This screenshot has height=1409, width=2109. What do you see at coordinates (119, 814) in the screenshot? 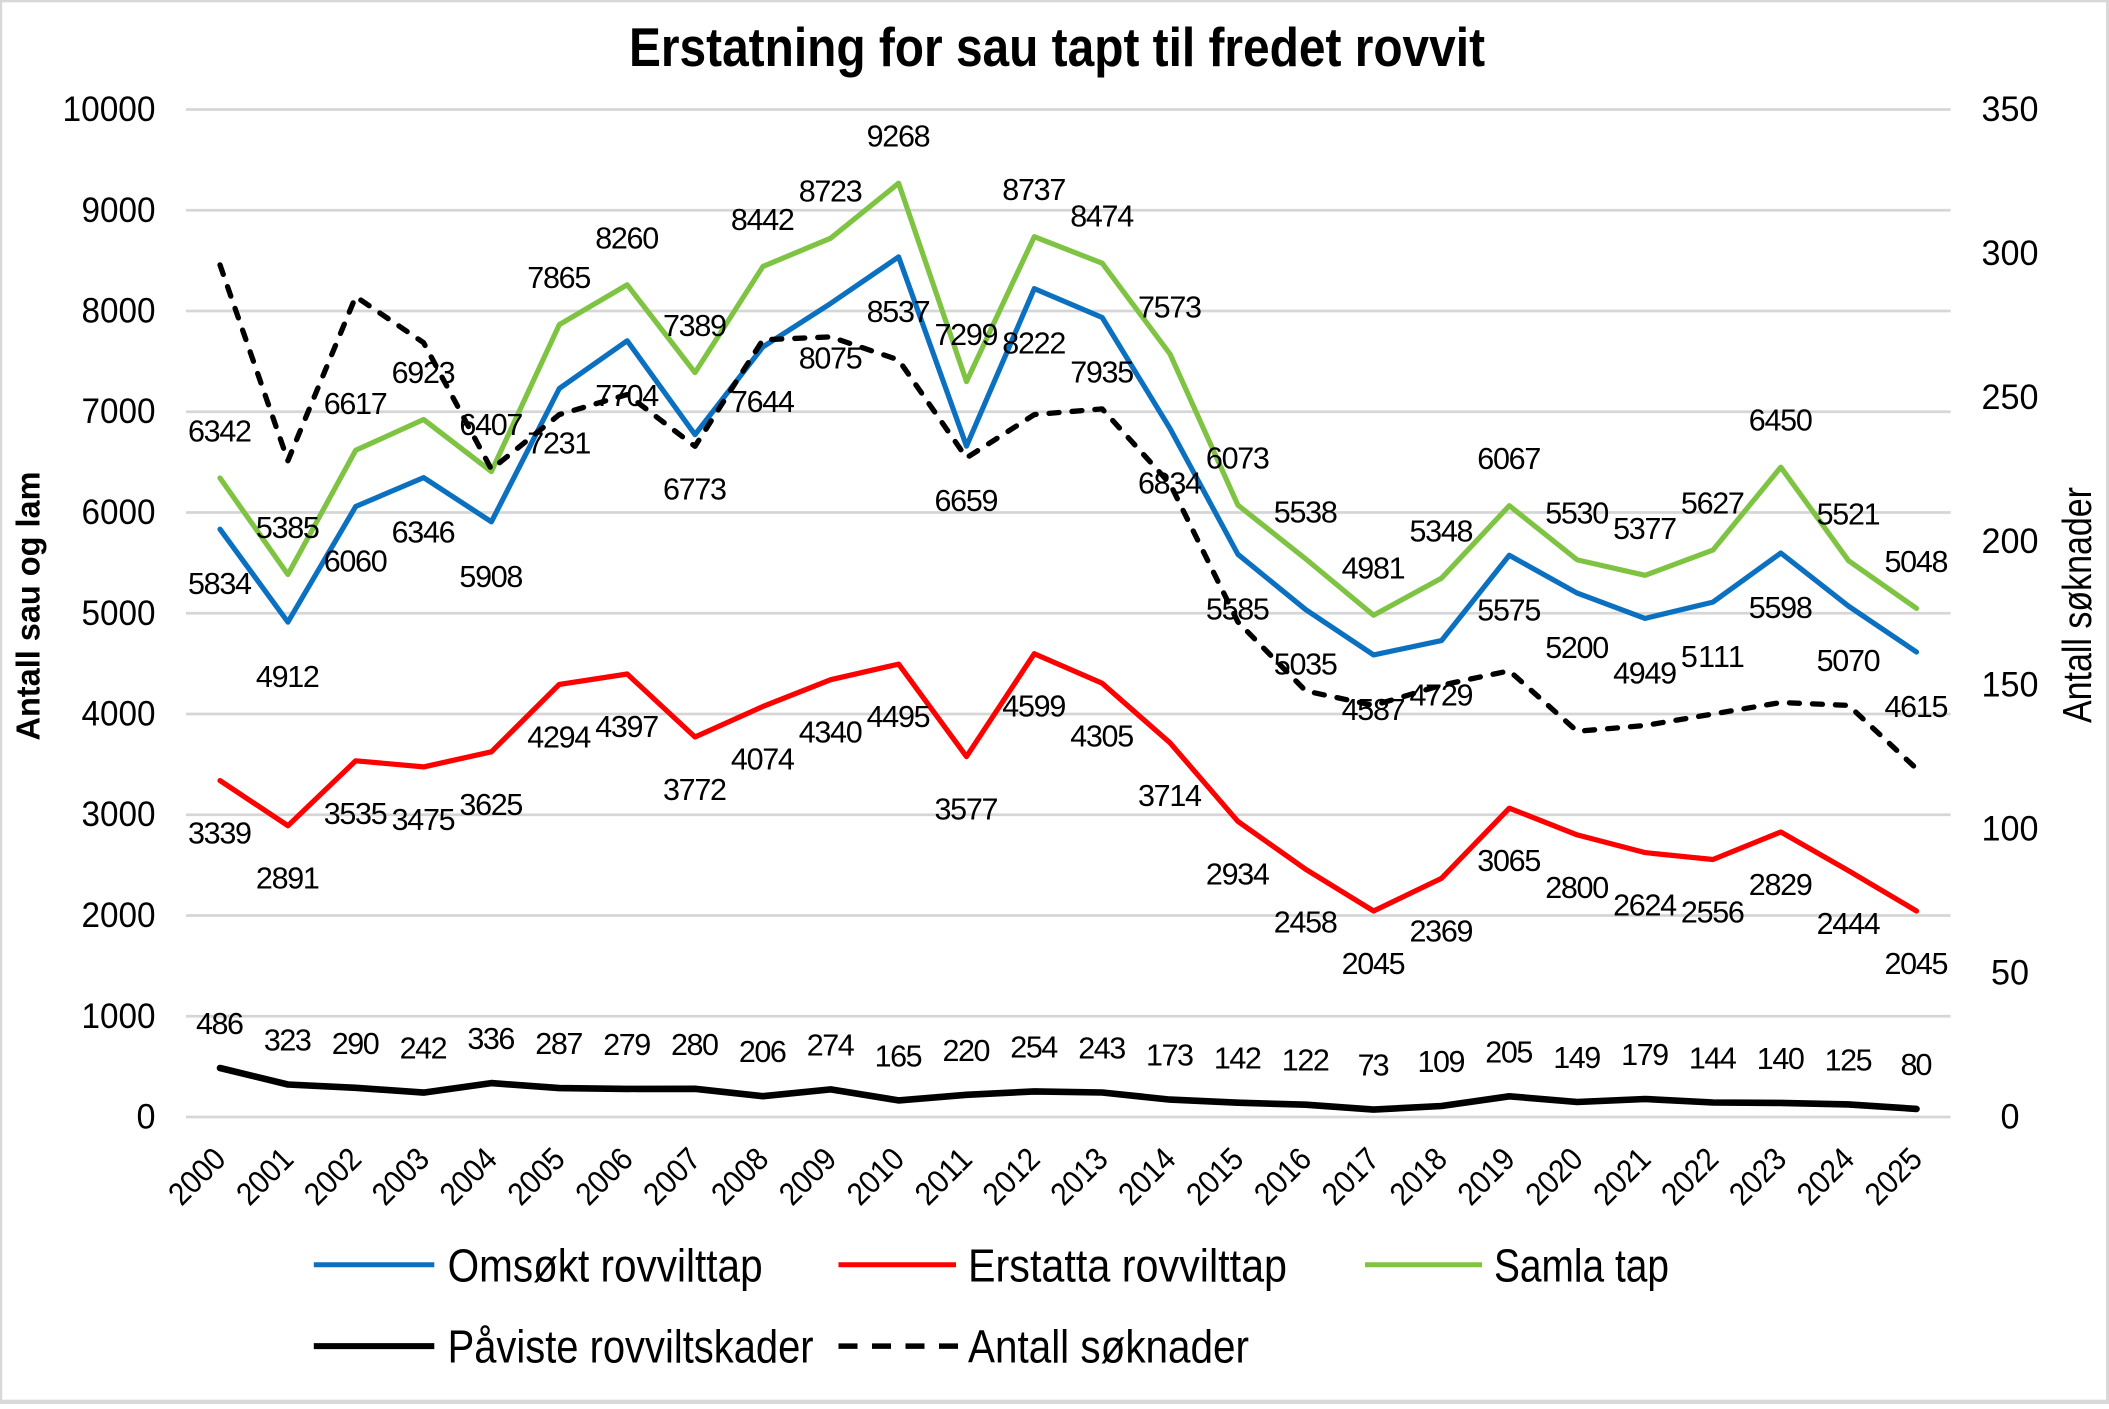
I see `svg-text: 3000` at bounding box center [119, 814].